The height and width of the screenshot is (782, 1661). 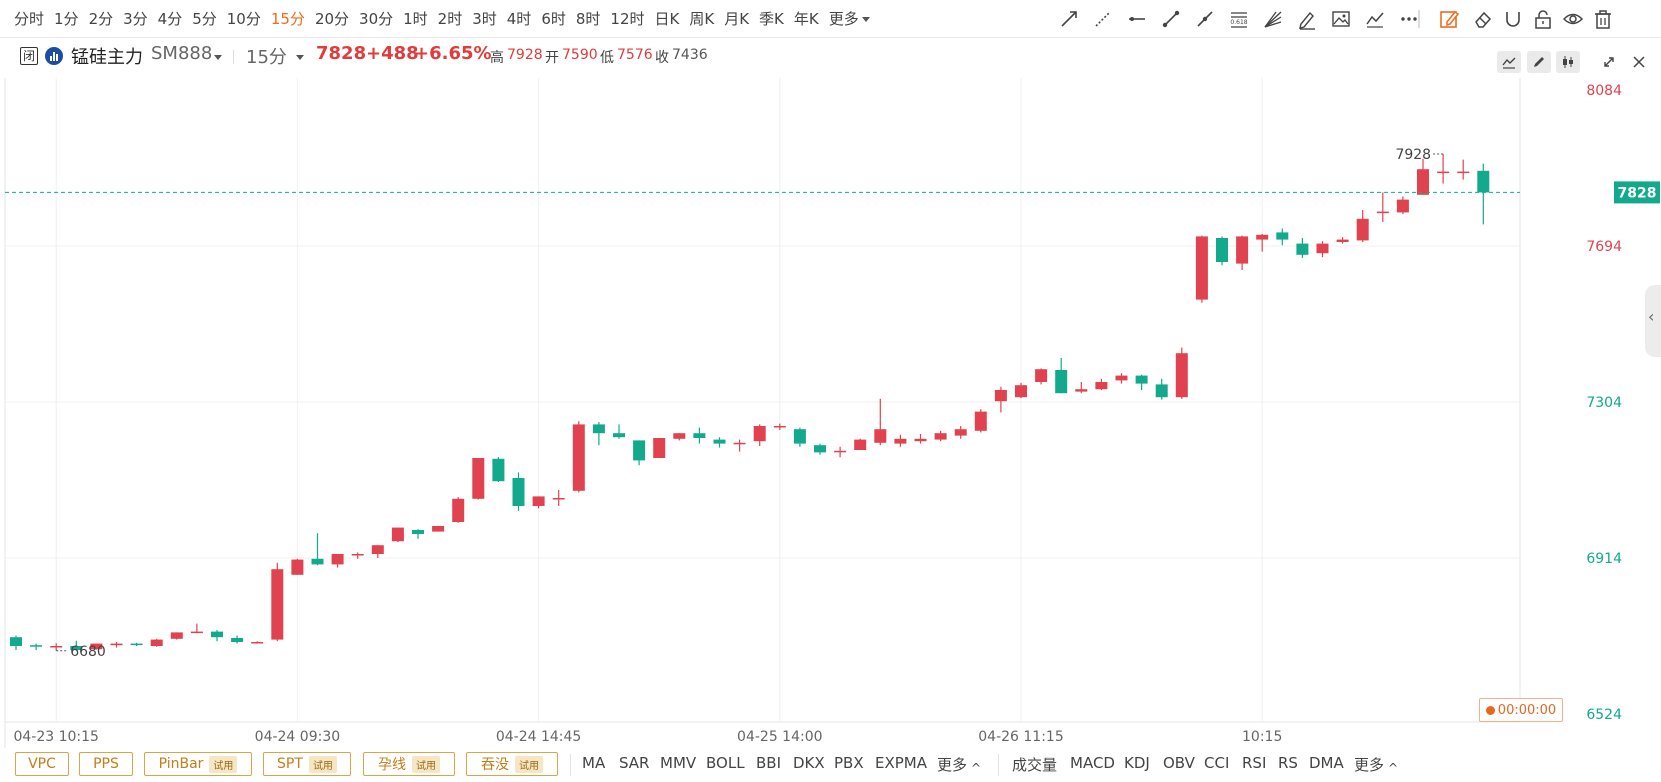 I want to click on trash-icon, so click(x=1603, y=19).